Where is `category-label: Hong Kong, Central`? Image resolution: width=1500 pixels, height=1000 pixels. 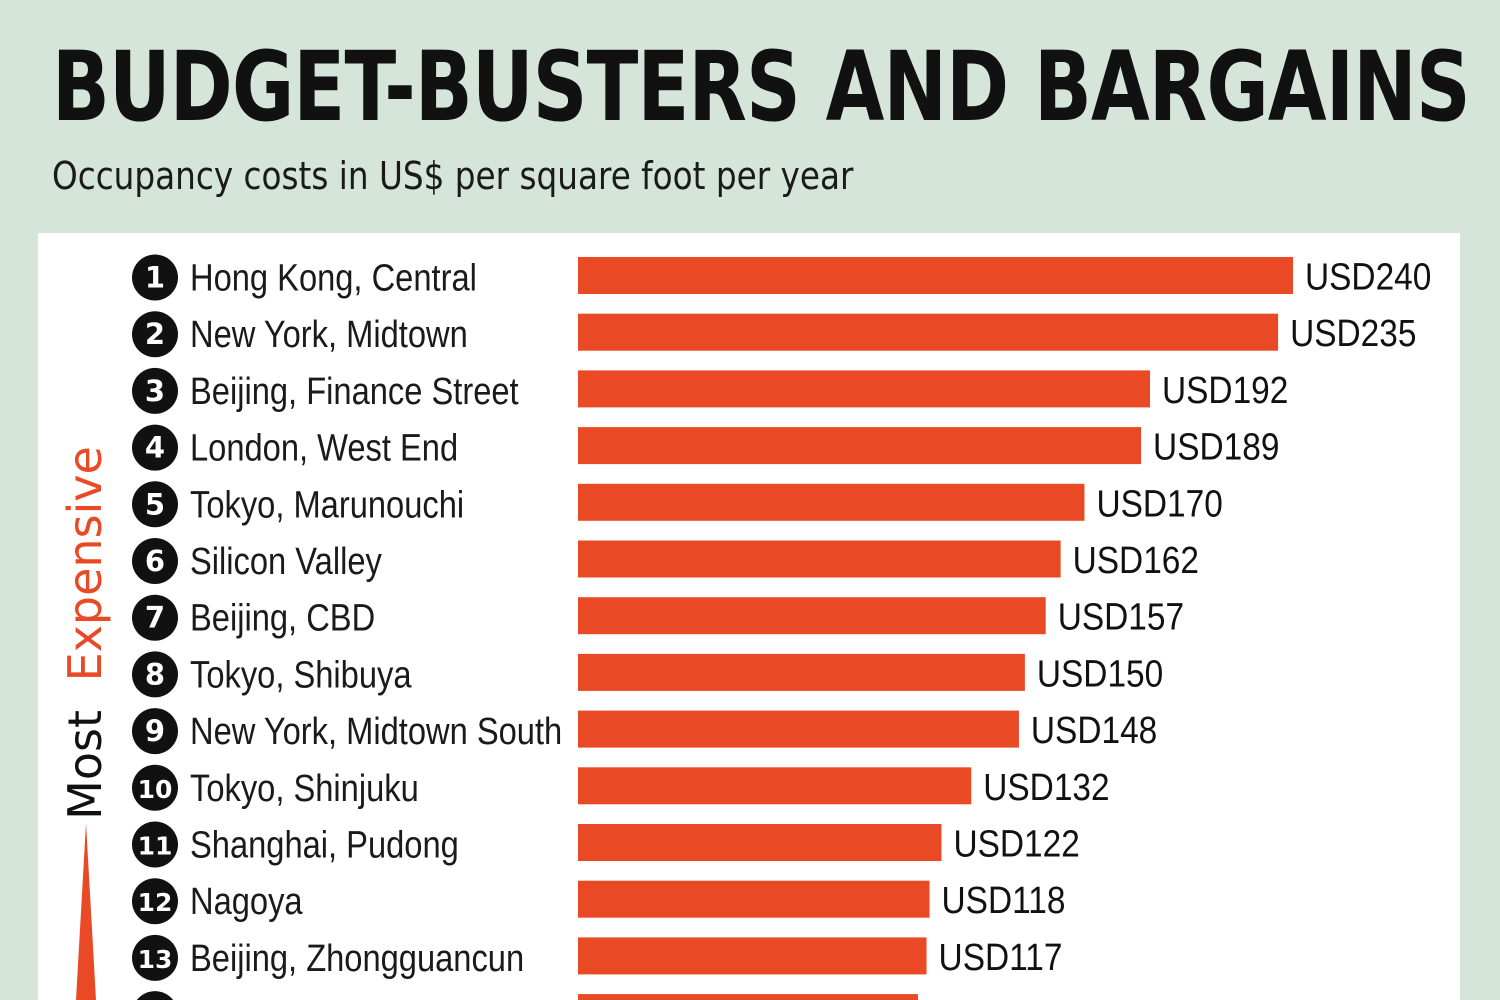
category-label: Hong Kong, Central is located at coordinates (333, 277).